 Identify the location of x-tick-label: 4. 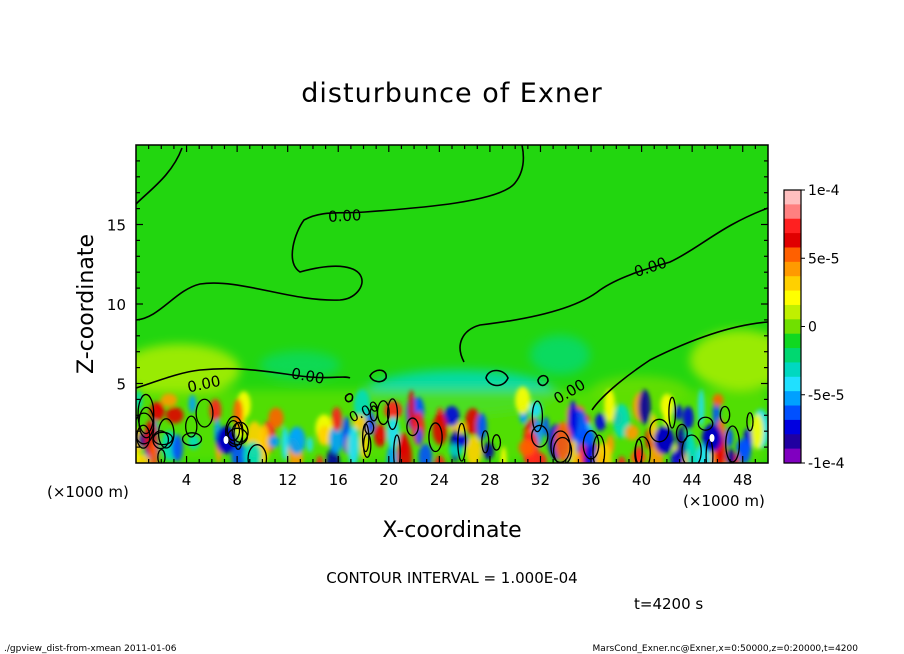
(187, 480).